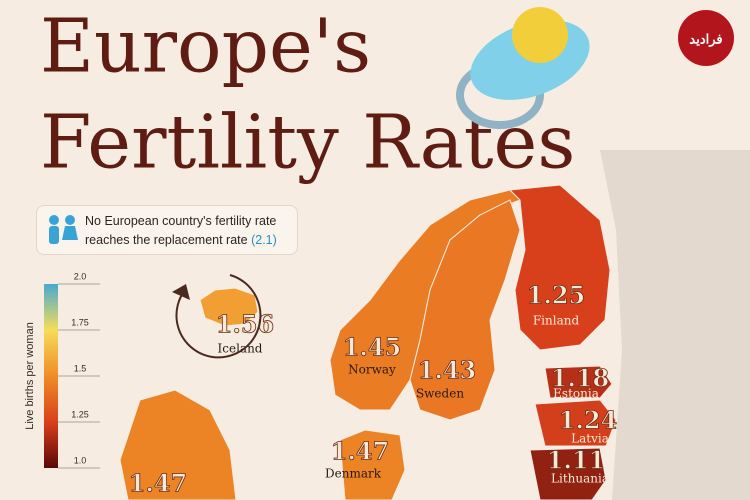  Describe the element at coordinates (556, 321) in the screenshot. I see `country-name: Finland` at that location.